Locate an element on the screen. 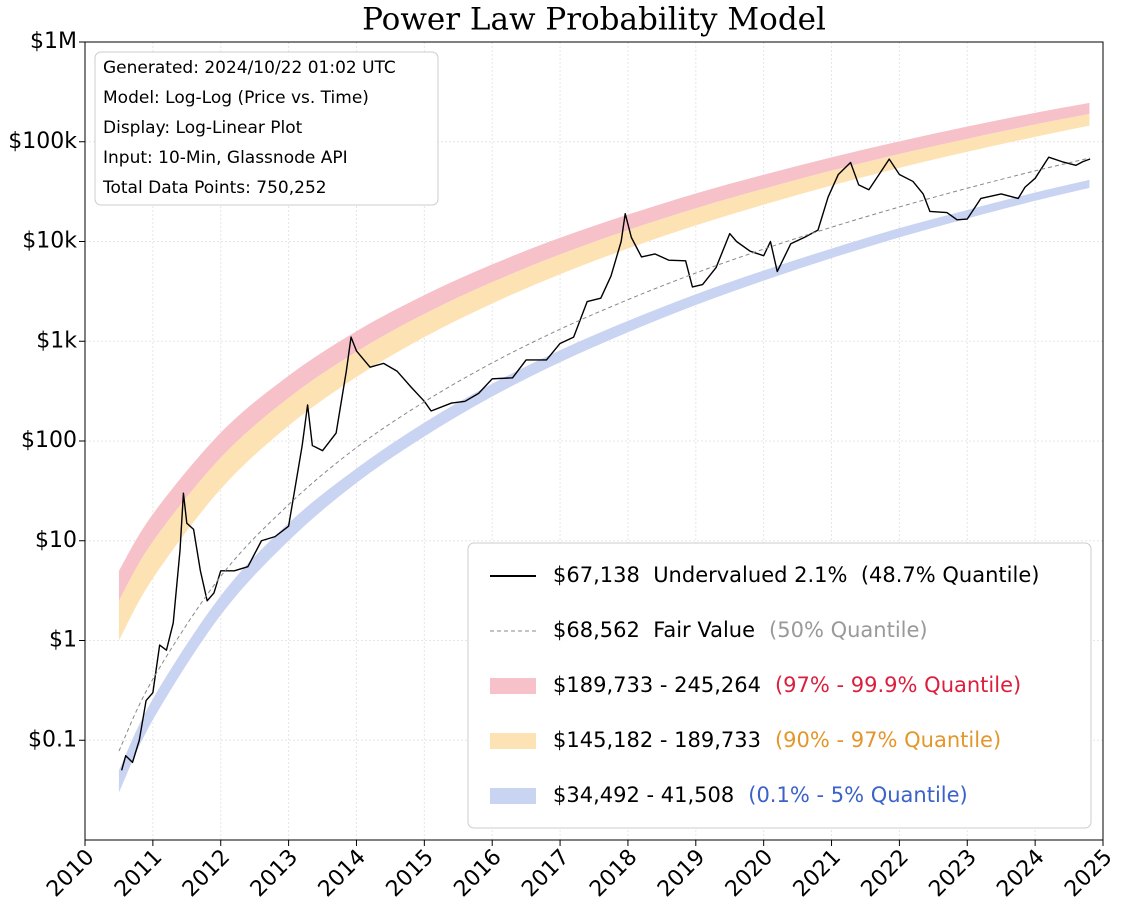 This screenshot has width=1140, height=910. legend-label: $189,733 - 245,264 is located at coordinates (657, 685).